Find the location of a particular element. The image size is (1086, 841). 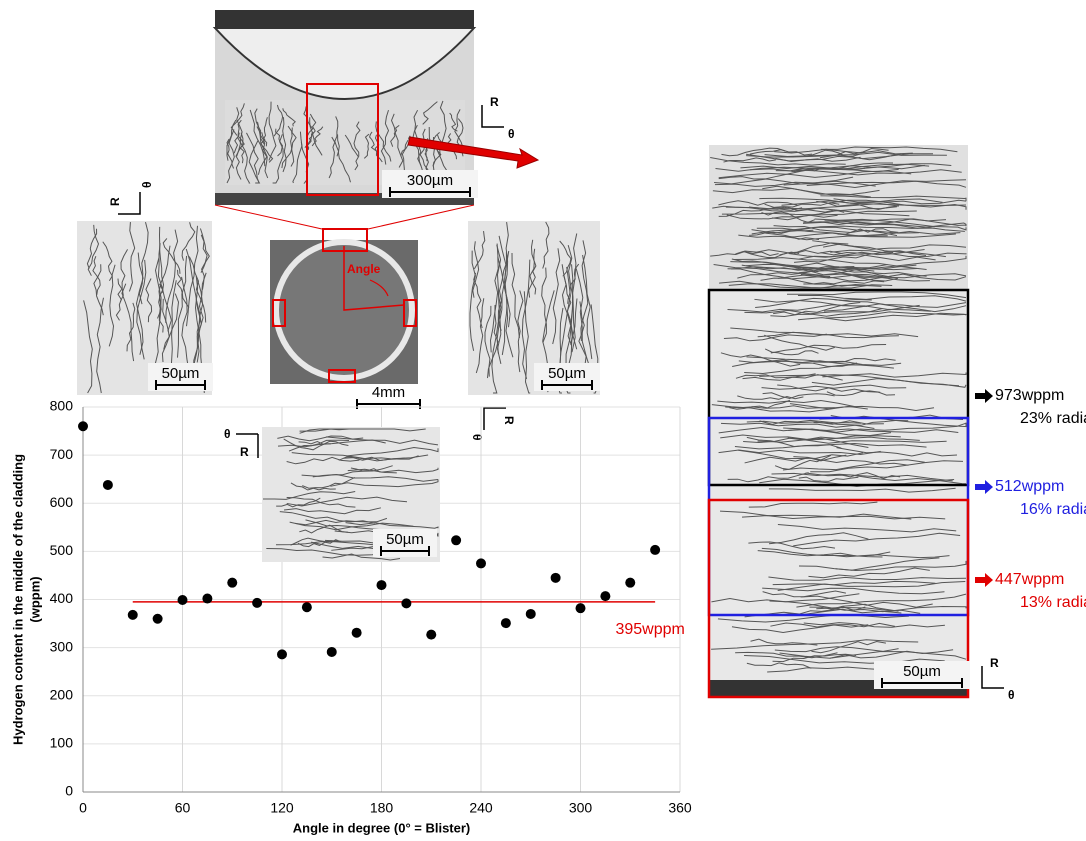

x-tick-label: 120 is located at coordinates (282, 808).